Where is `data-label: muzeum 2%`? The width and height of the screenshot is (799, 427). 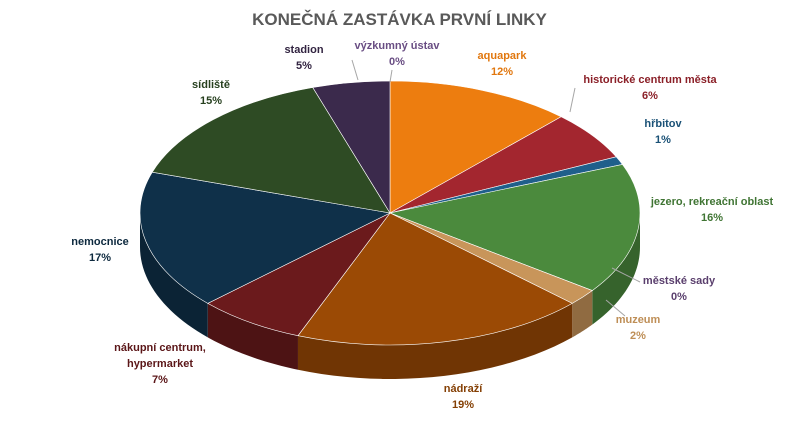 data-label: muzeum 2% is located at coordinates (638, 328).